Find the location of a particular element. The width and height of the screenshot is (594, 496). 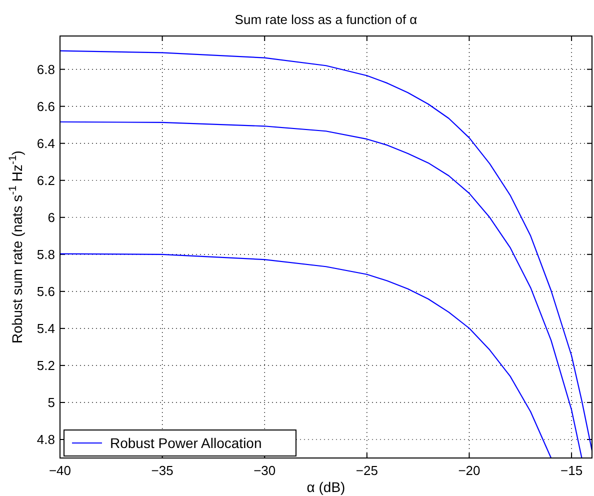

chart-title: Sum rate loss as a function of α is located at coordinates (326, 19).